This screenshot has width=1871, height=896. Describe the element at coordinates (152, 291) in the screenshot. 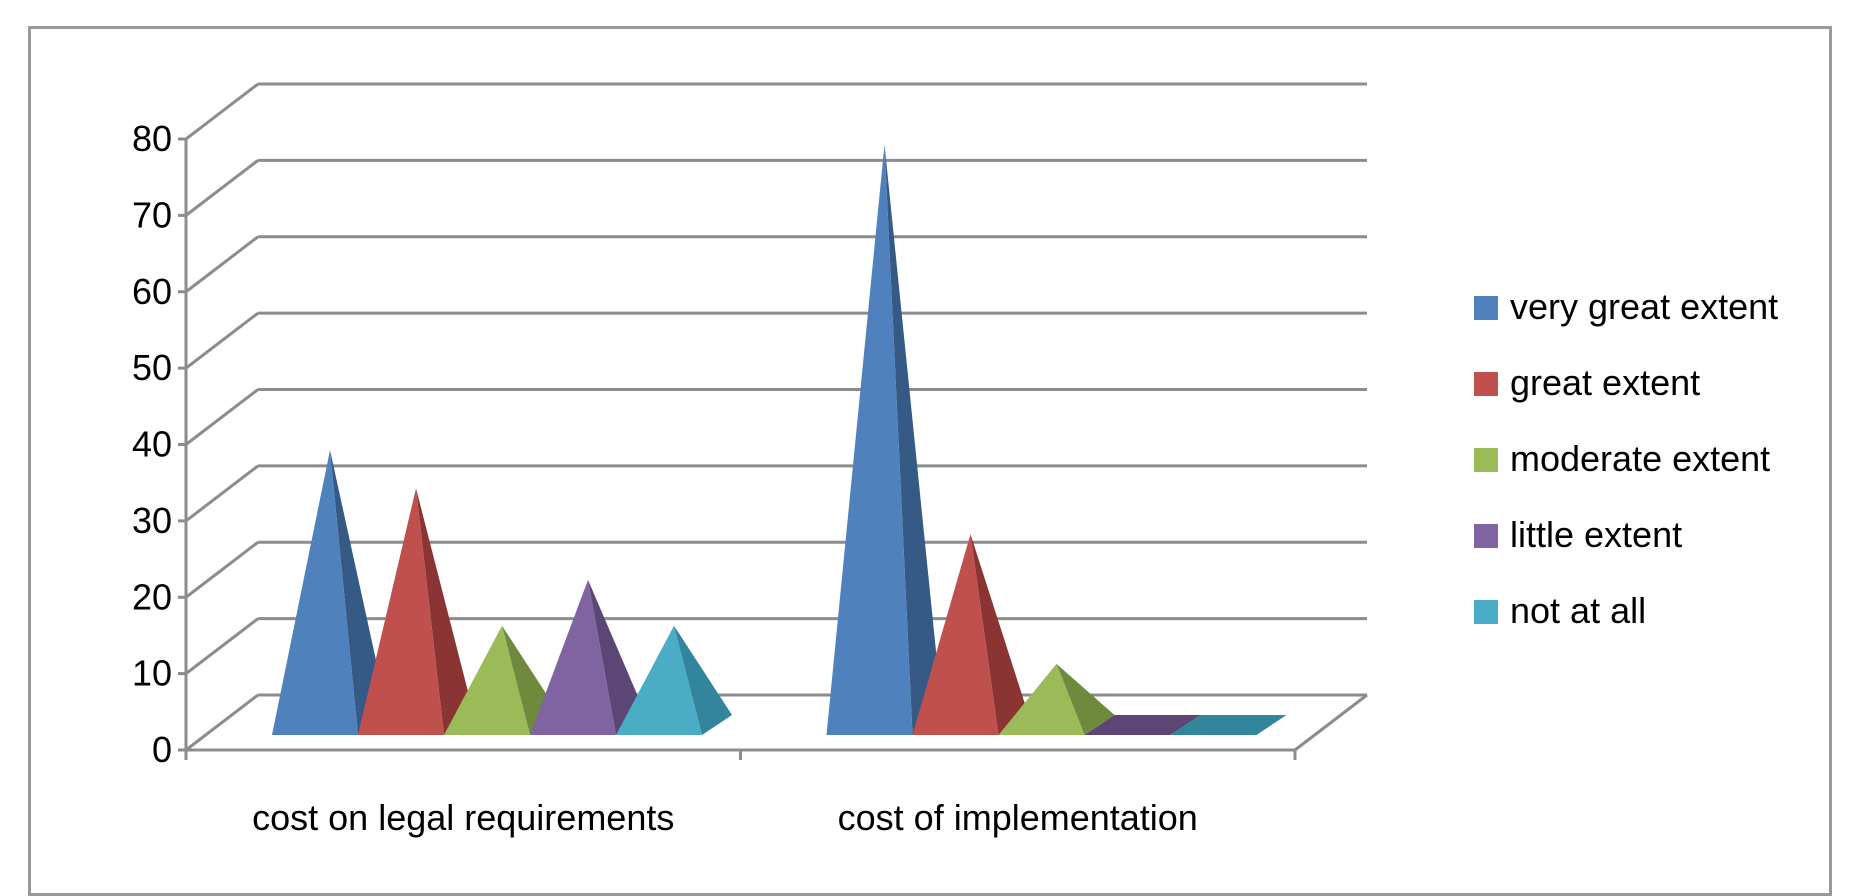

I see `y-tick-label: 60` at that location.